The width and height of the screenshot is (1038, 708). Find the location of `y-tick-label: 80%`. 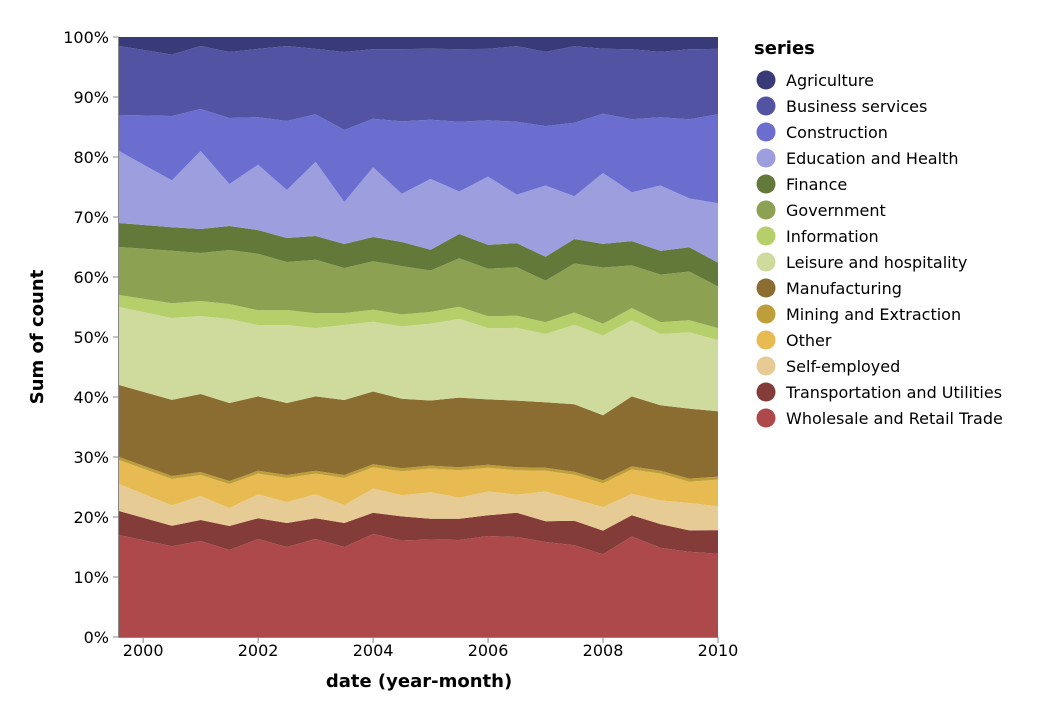

y-tick-label: 80% is located at coordinates (91, 157).